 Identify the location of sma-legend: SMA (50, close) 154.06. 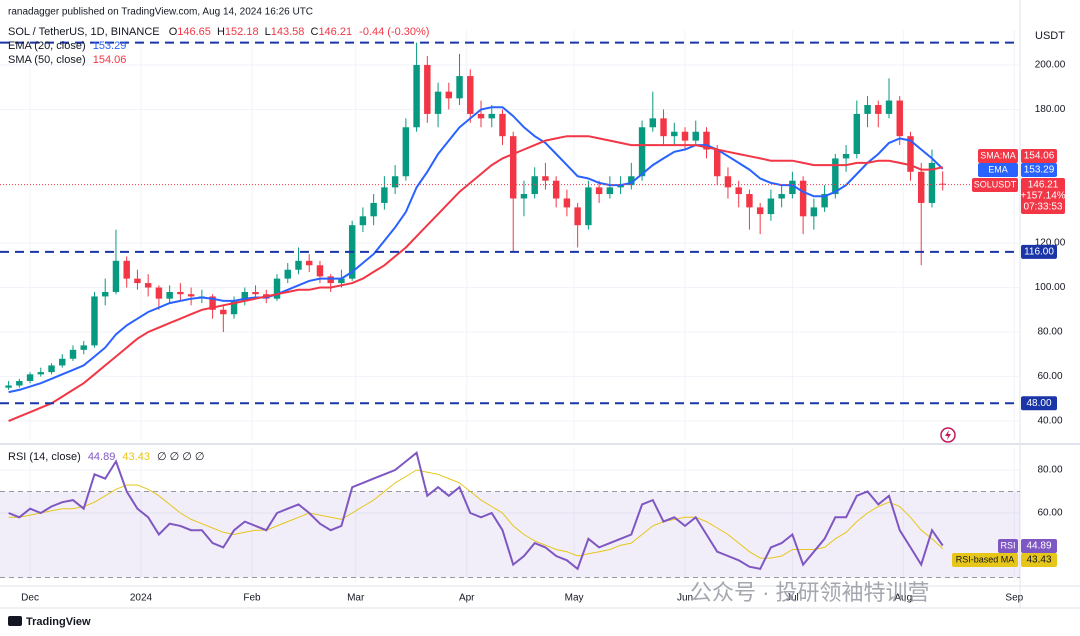
(67, 60).